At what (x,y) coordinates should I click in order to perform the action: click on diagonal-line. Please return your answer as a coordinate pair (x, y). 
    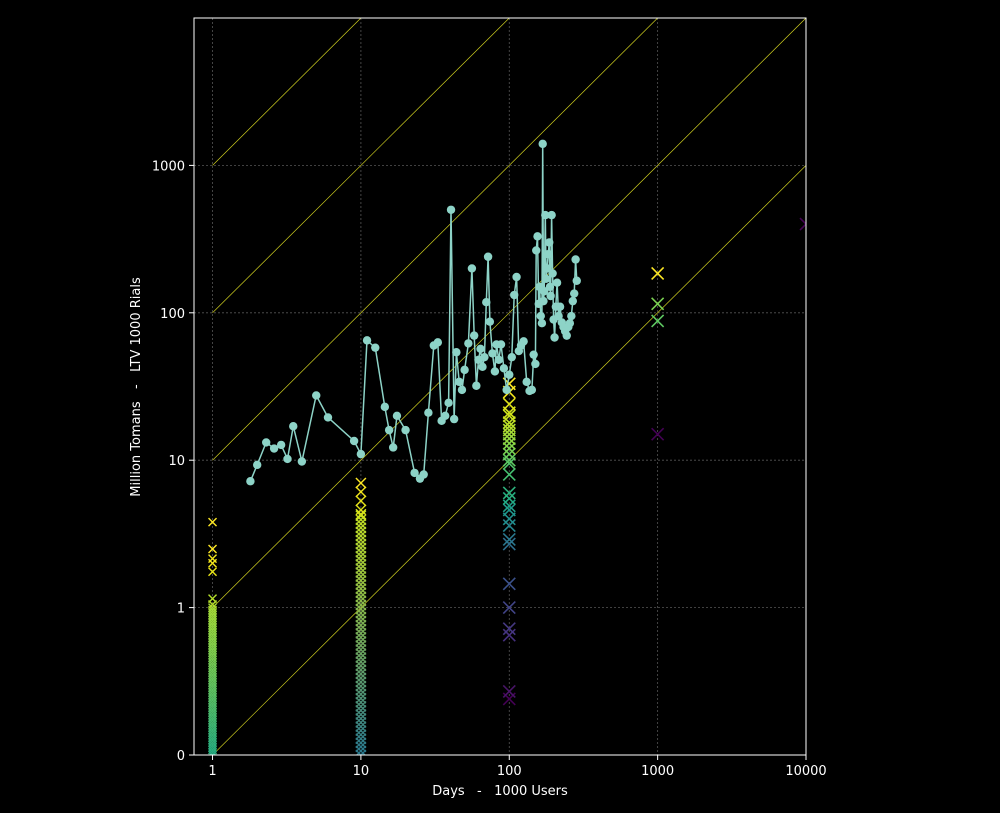
    Looking at the image, I should click on (361, 166).